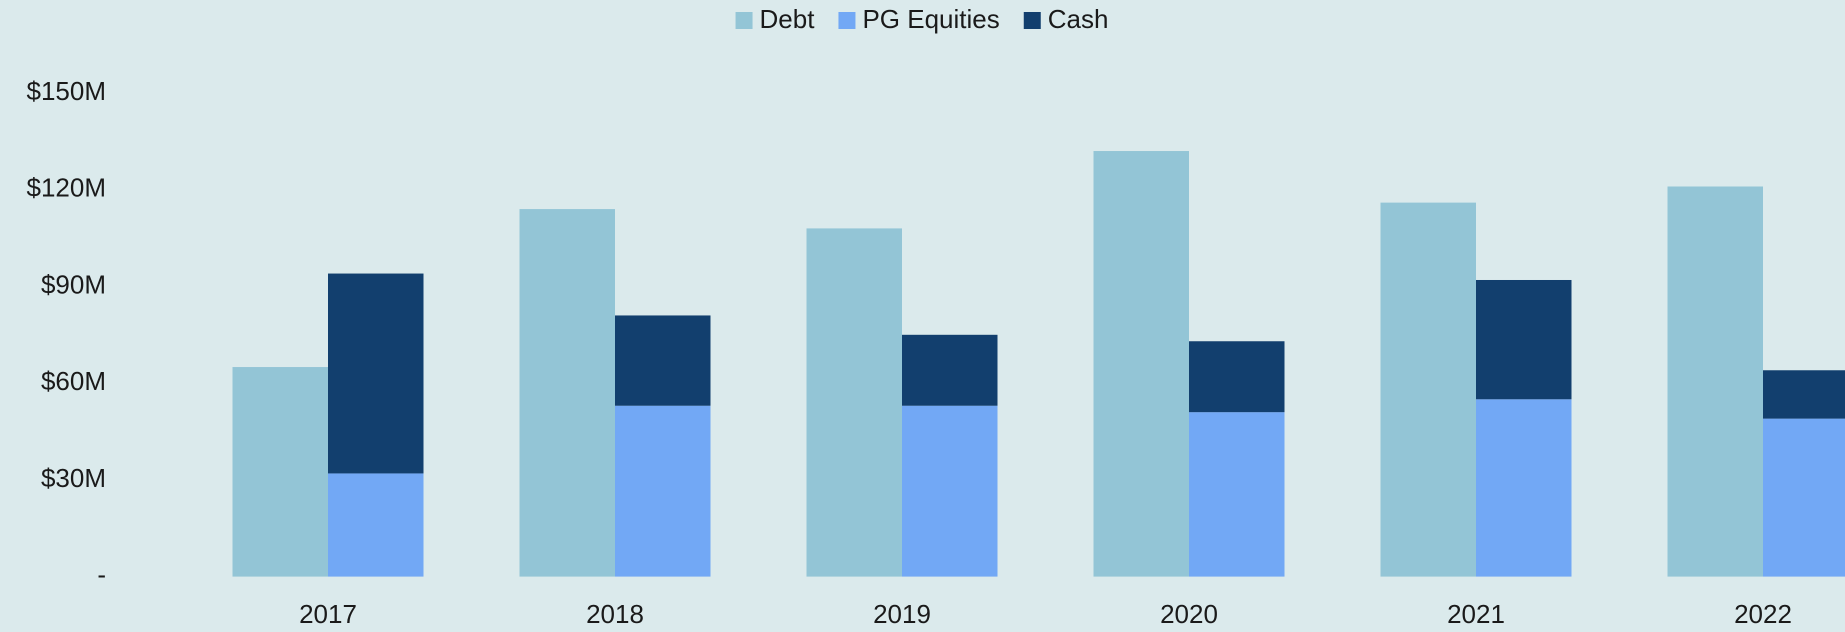 The width and height of the screenshot is (1845, 632). What do you see at coordinates (73, 381) in the screenshot?
I see `y-tick-label: $60M` at bounding box center [73, 381].